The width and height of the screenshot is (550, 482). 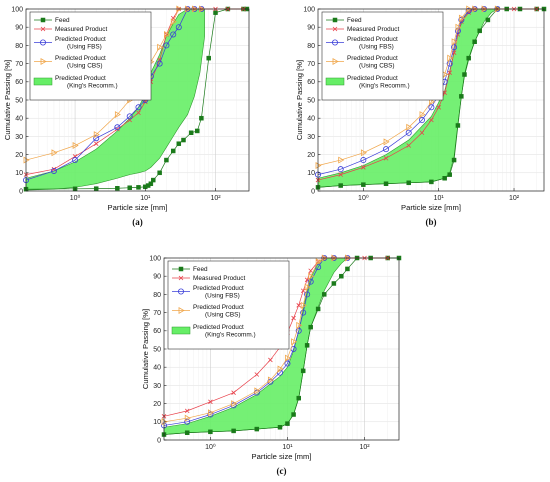 What do you see at coordinates (200, 269) in the screenshot?
I see `legend-label: Feed` at bounding box center [200, 269].